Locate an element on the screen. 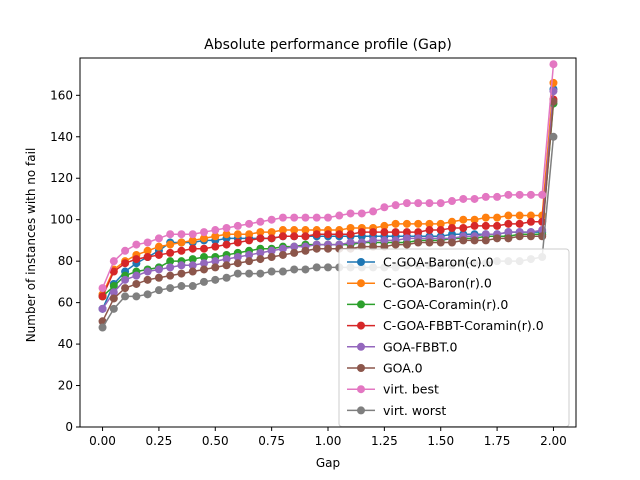  legend-label: C-GOA-Baron(r).0 is located at coordinates (437, 283).